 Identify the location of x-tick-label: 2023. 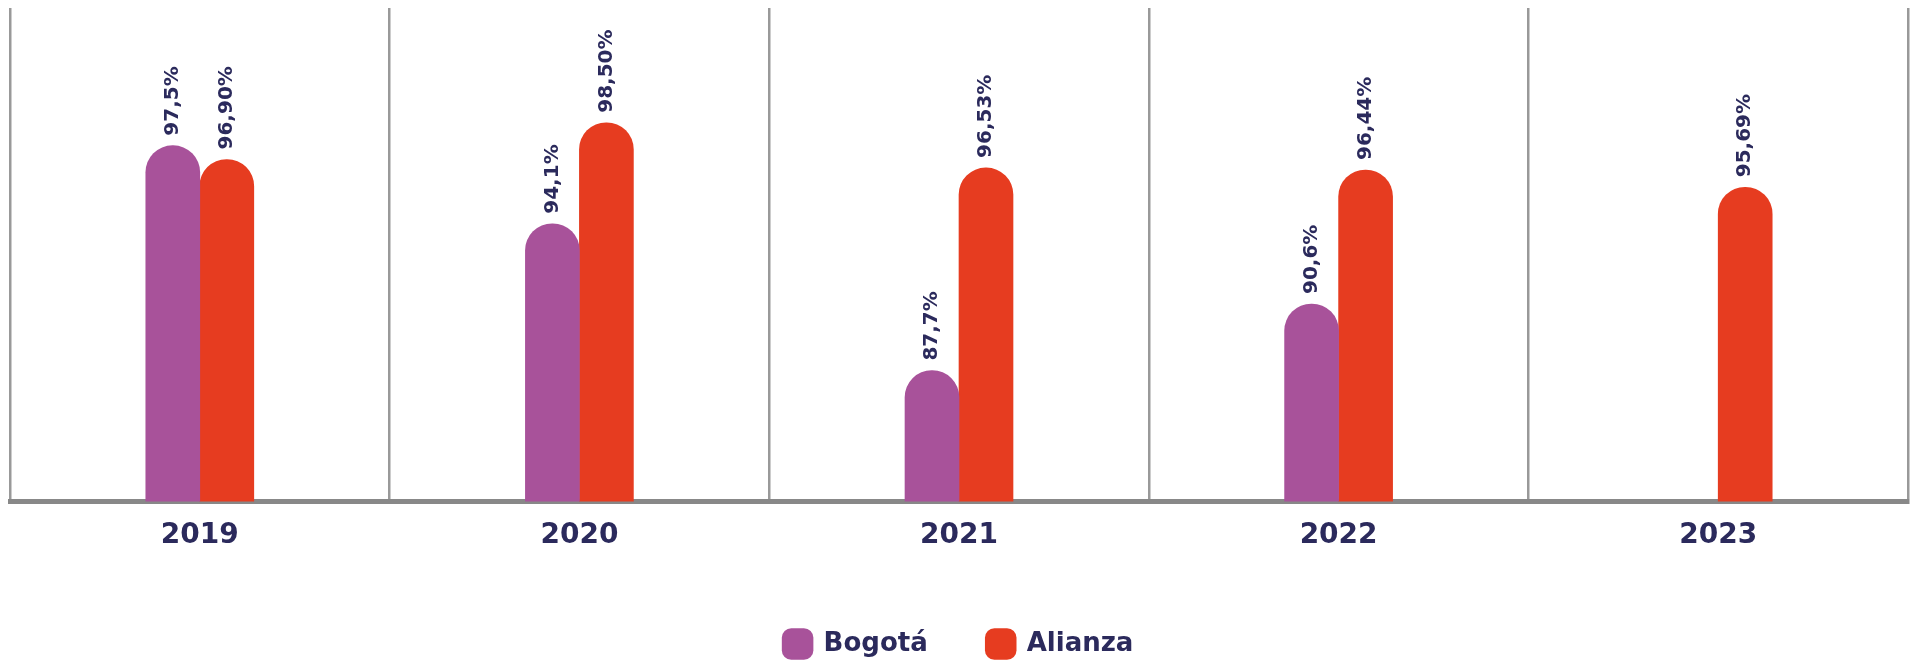
(1718, 534).